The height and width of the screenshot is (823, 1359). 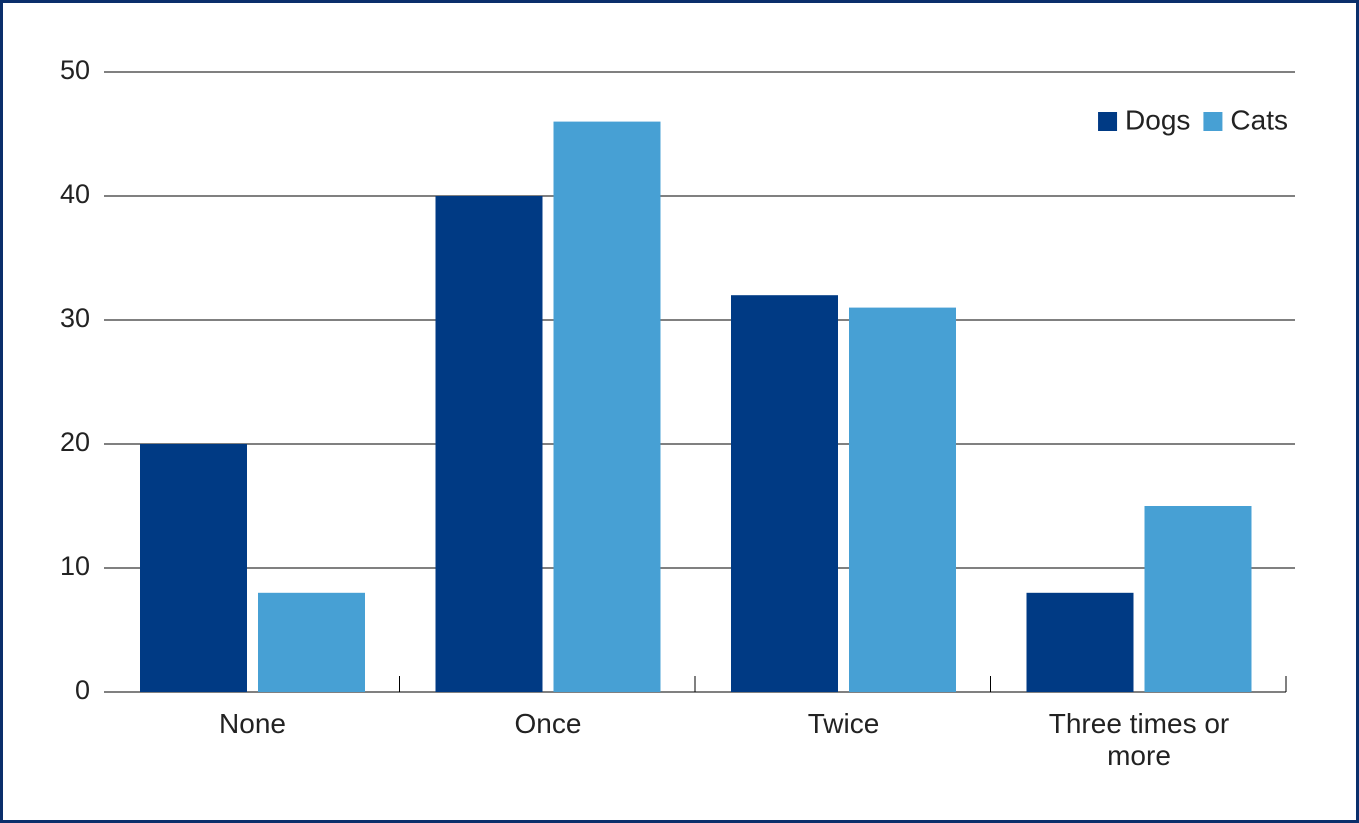 I want to click on y-tick-label: 0, so click(x=82, y=690).